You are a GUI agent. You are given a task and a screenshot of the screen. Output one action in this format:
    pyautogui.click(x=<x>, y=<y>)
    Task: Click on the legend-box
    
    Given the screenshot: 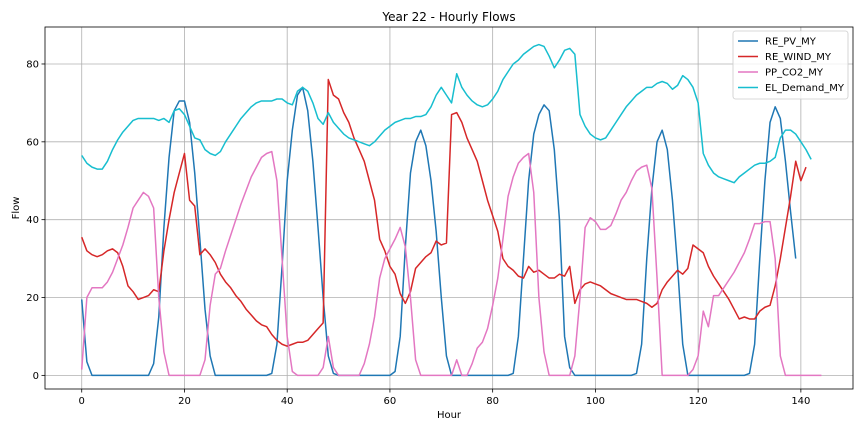 What is the action you would take?
    pyautogui.click(x=790, y=65)
    